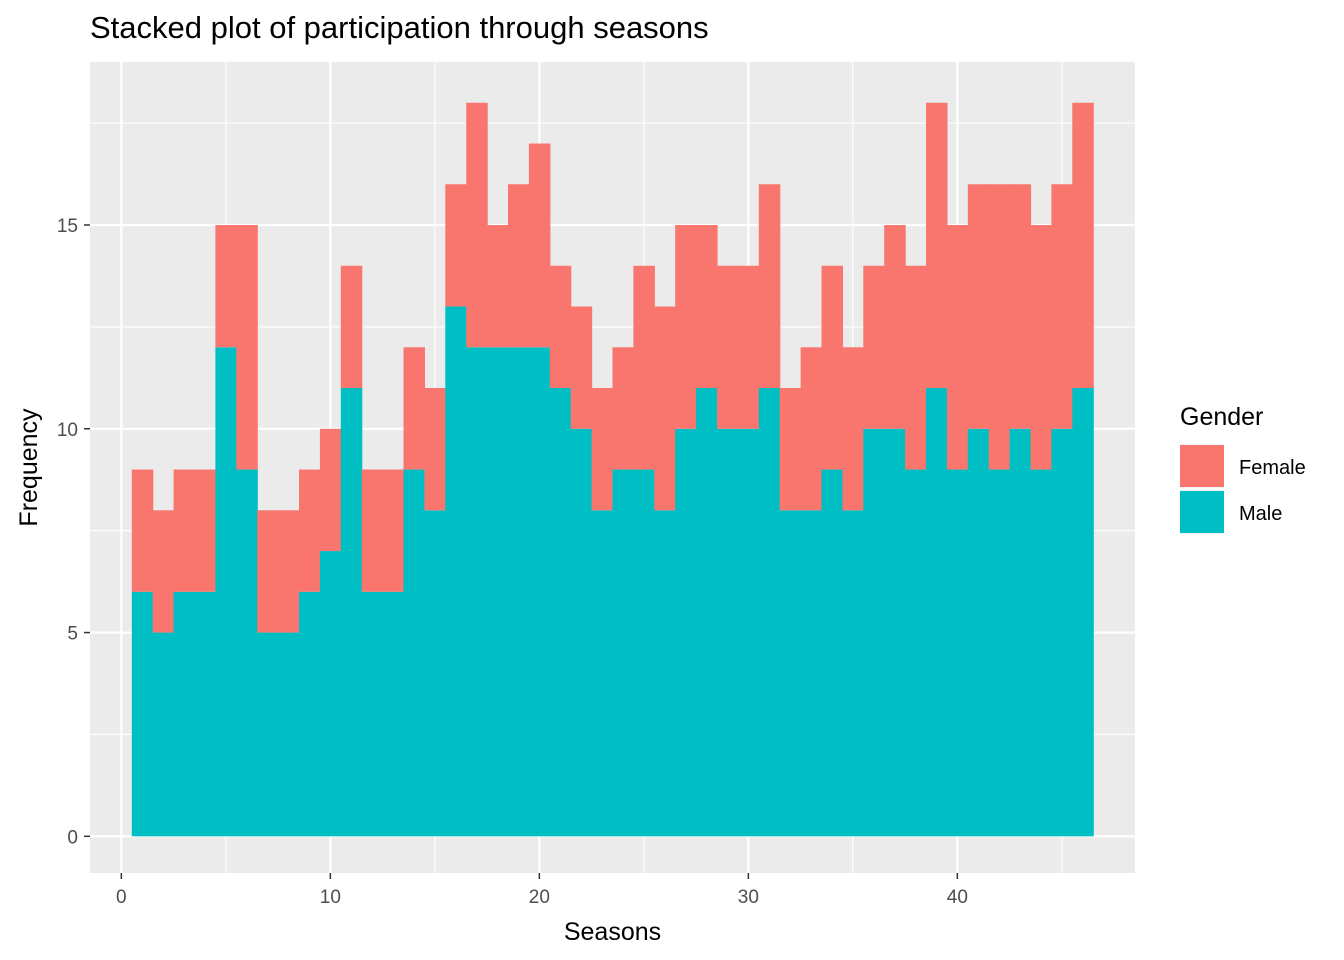  I want to click on legend-swatch-male, so click(1202, 512).